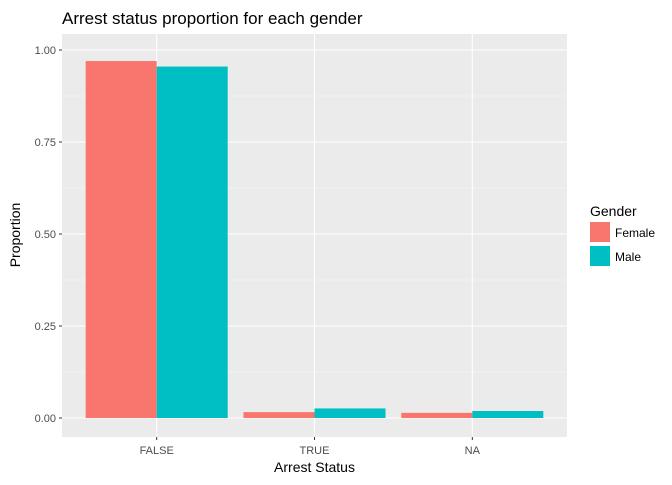  I want to click on y-axis: 0.00 0.25 0.50 0.75 1.00, so click(48, 235).